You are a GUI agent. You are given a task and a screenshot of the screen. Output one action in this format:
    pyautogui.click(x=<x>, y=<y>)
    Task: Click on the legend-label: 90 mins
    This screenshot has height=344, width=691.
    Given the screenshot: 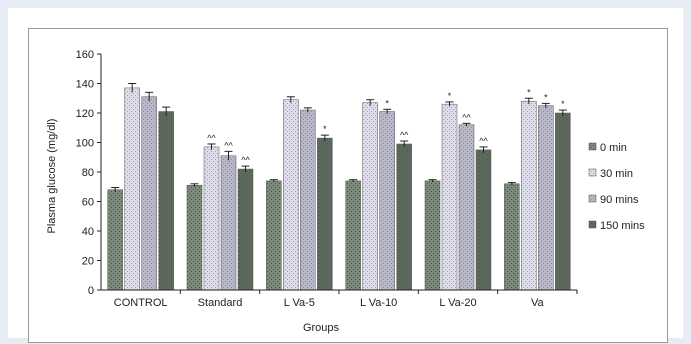 What is the action you would take?
    pyautogui.click(x=619, y=200)
    